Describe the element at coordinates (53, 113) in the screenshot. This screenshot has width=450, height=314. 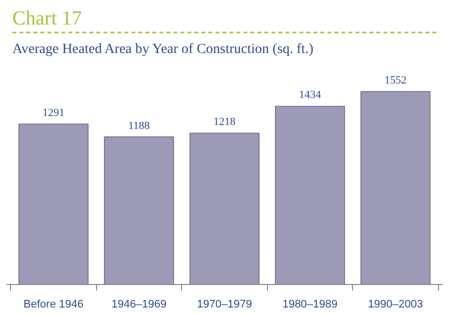
I see `data-label: 1291` at that location.